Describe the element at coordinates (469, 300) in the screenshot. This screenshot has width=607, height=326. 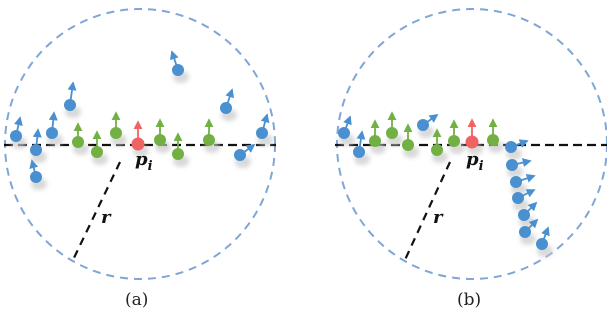
I see `caption-b: (b)` at that location.